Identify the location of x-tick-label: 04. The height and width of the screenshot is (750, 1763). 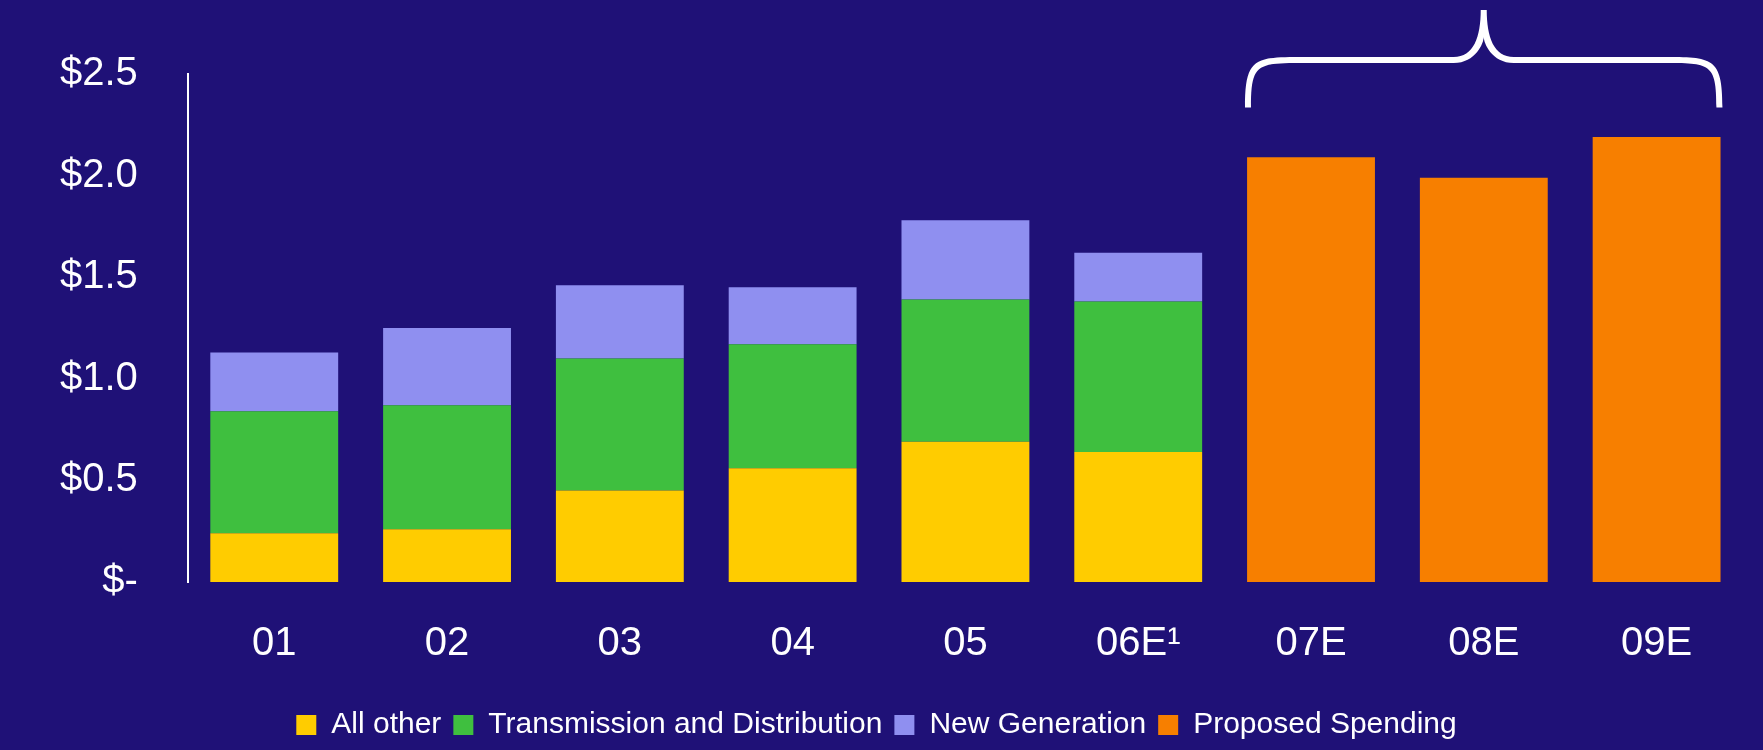
(792, 641).